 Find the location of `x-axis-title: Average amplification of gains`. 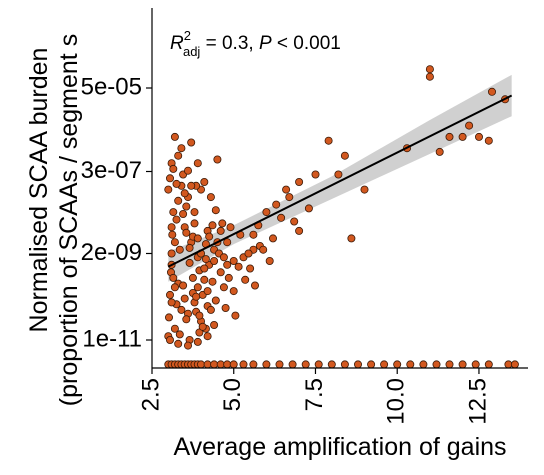

x-axis-title: Average amplification of gains is located at coordinates (339, 447).